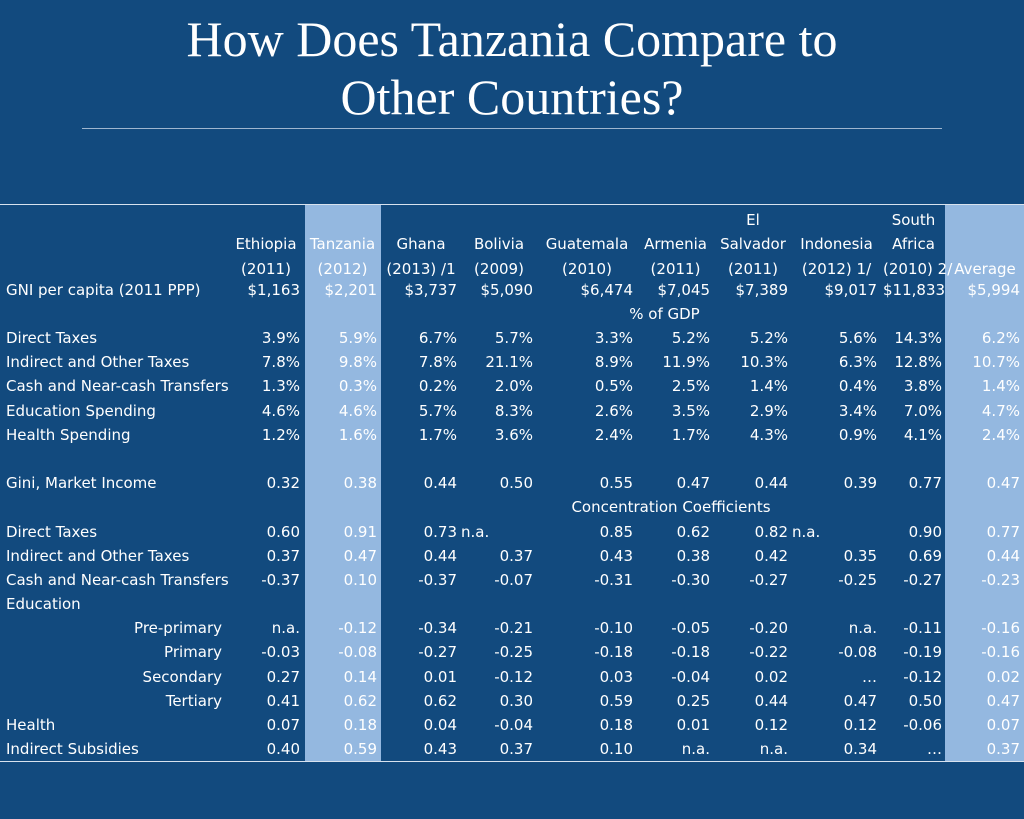 This screenshot has height=819, width=1024. What do you see at coordinates (607, 289) in the screenshot?
I see `value-cell: $6,474` at bounding box center [607, 289].